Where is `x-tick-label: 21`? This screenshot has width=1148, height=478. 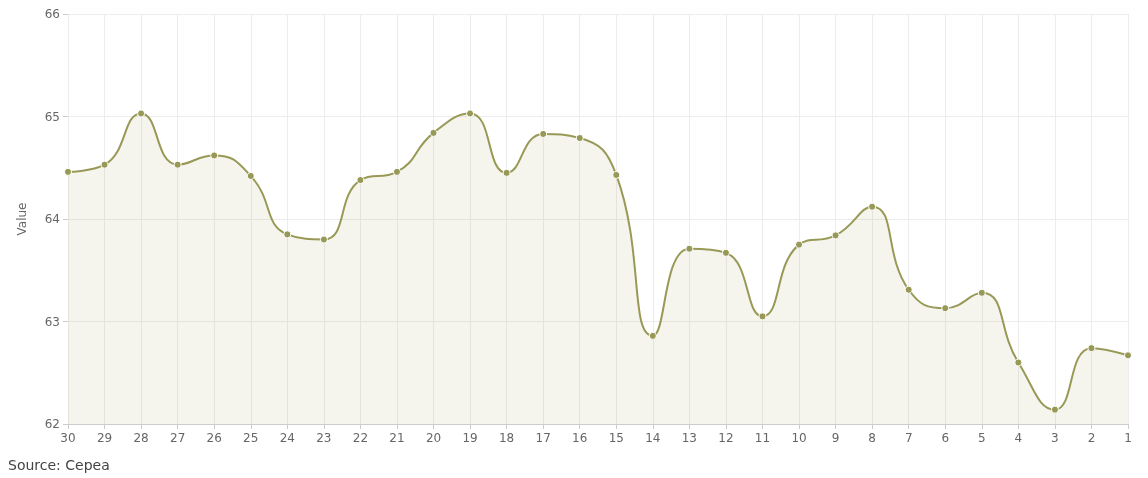 x-tick-label: 21 is located at coordinates (397, 438).